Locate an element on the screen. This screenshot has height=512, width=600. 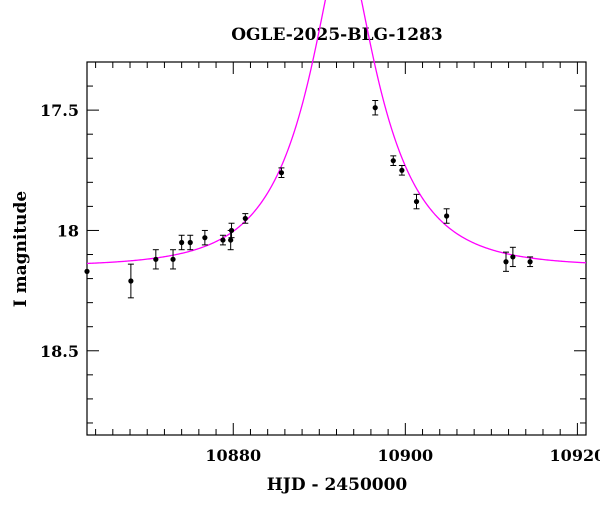
y-tick-label: 17.5 is located at coordinates (59, 110).